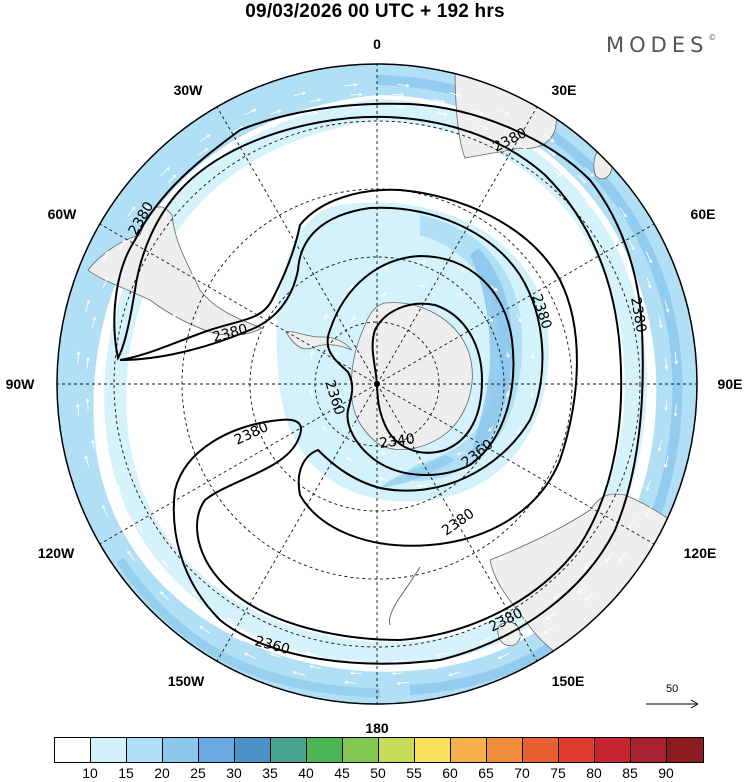  I want to click on legend-tick-label: 40, so click(306, 773).